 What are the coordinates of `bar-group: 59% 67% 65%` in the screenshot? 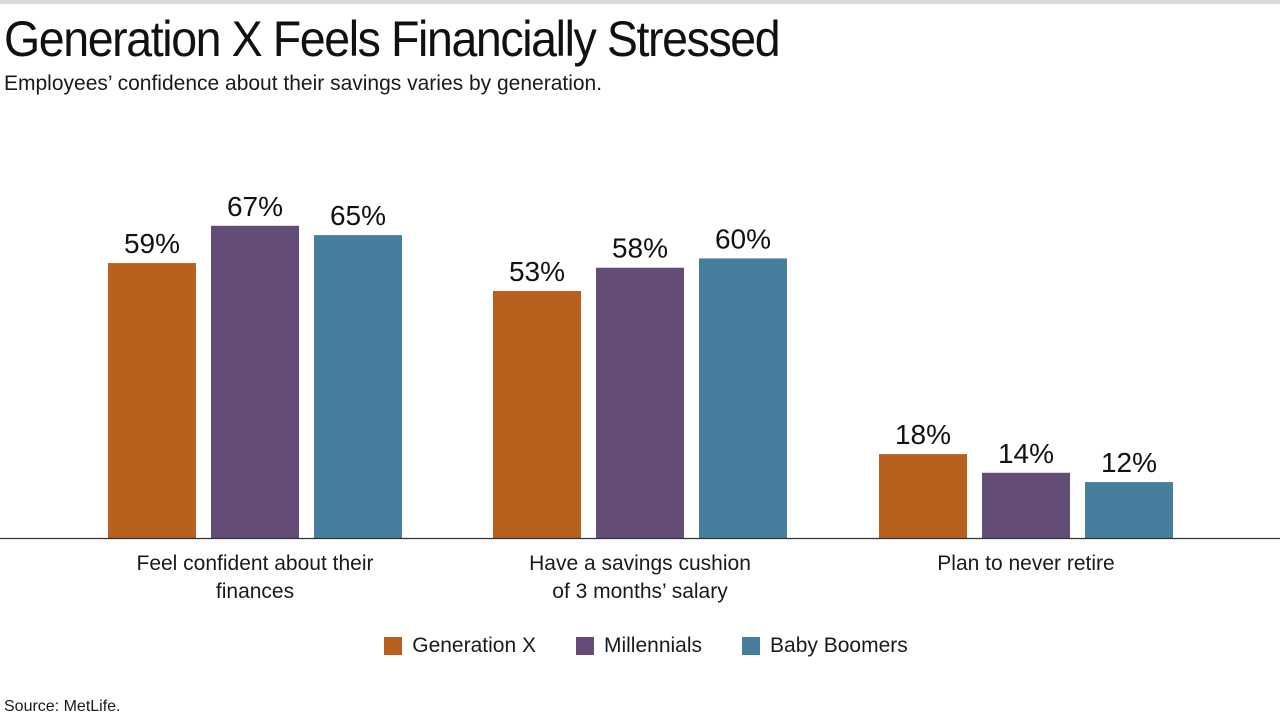 It's located at (255, 364).